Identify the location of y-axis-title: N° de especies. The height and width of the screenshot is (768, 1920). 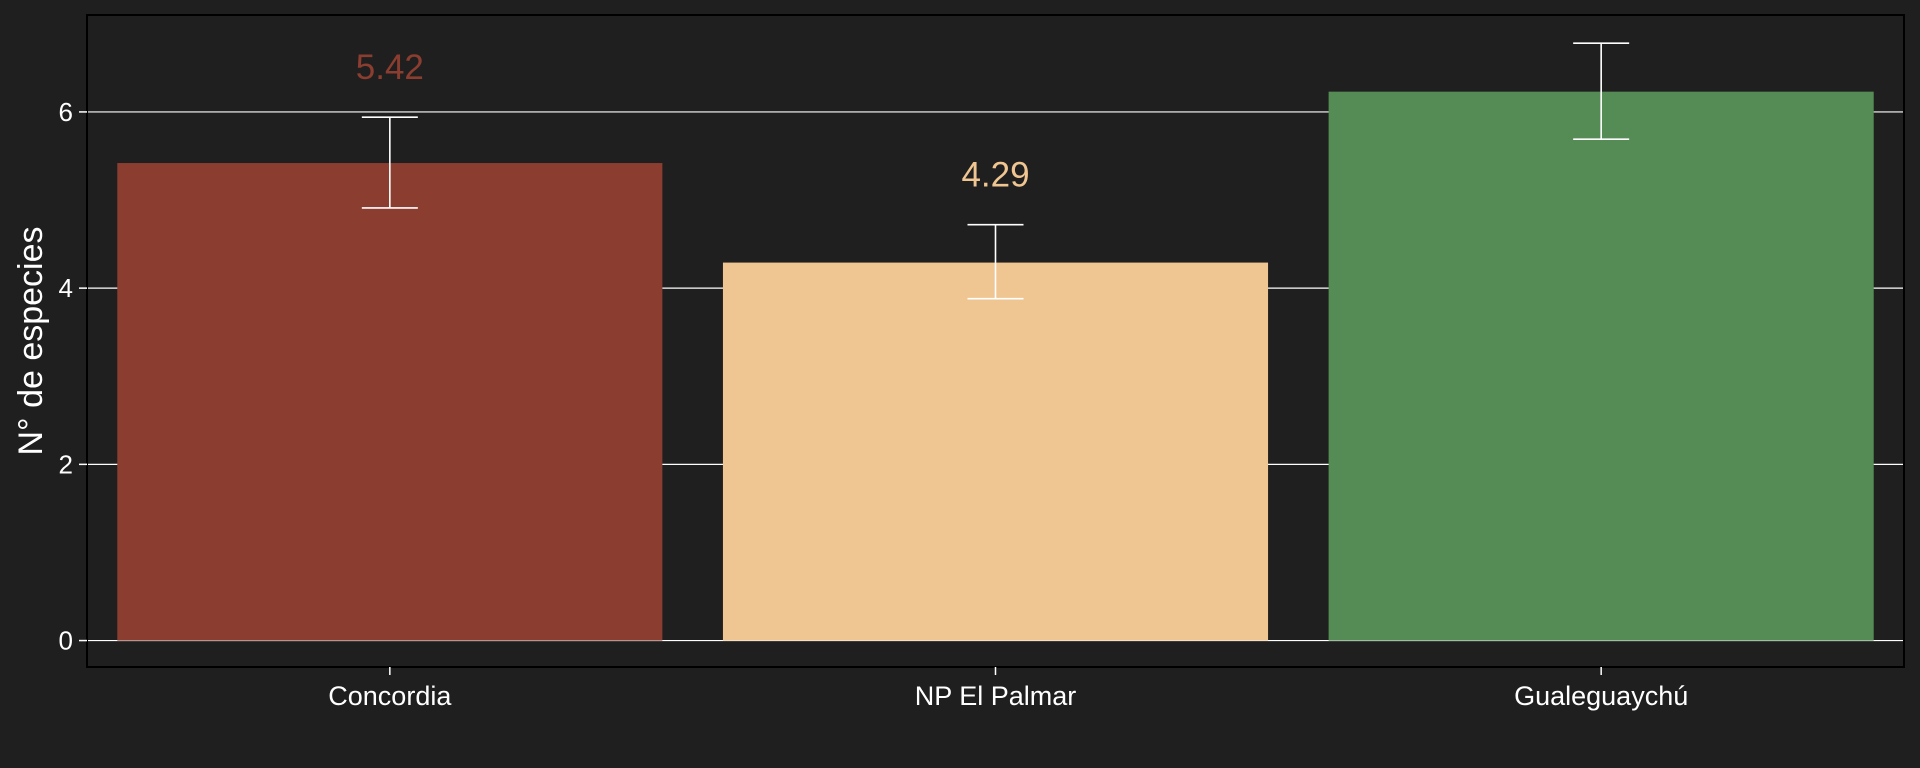
(31, 340).